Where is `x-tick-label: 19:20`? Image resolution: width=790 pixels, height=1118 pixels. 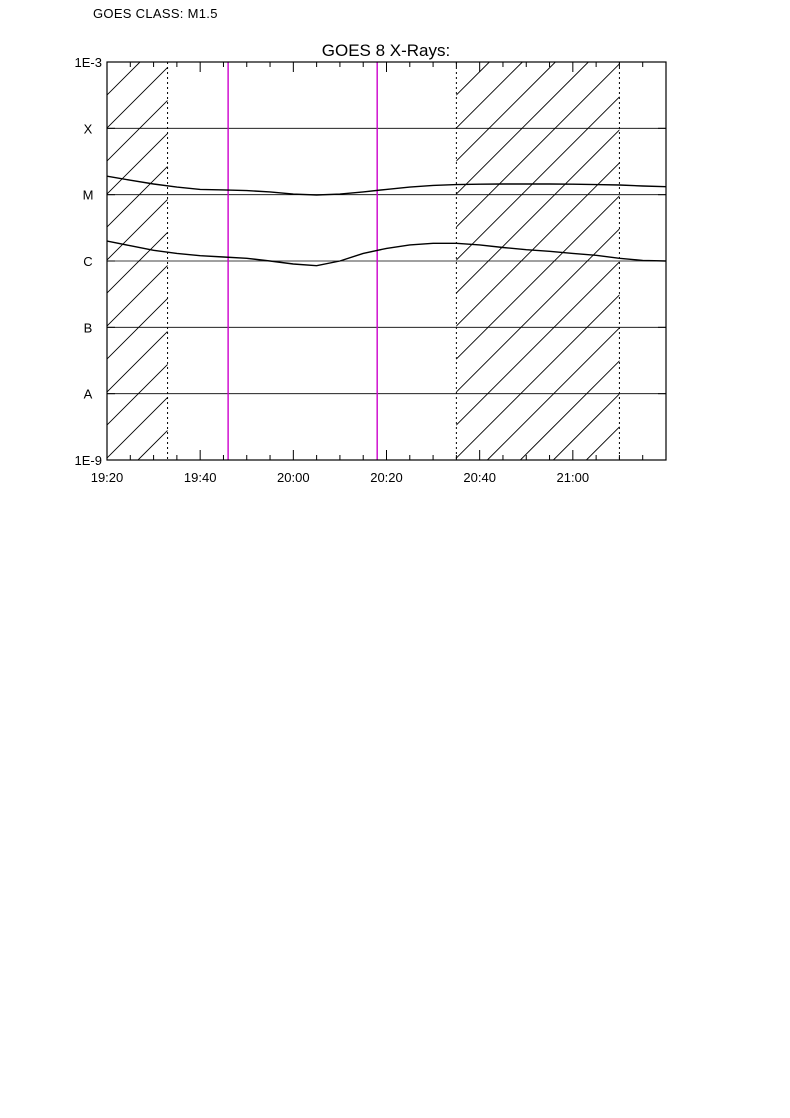
x-tick-label: 19:20 is located at coordinates (107, 477).